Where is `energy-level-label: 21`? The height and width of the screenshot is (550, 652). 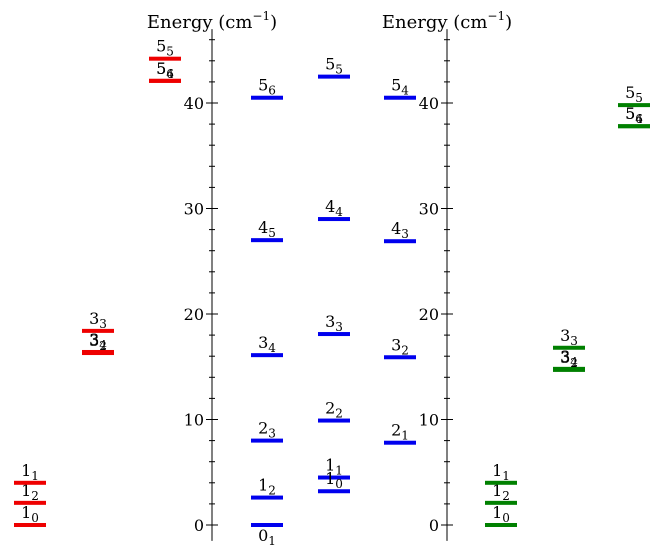
energy-level-label: 21 is located at coordinates (400, 432).